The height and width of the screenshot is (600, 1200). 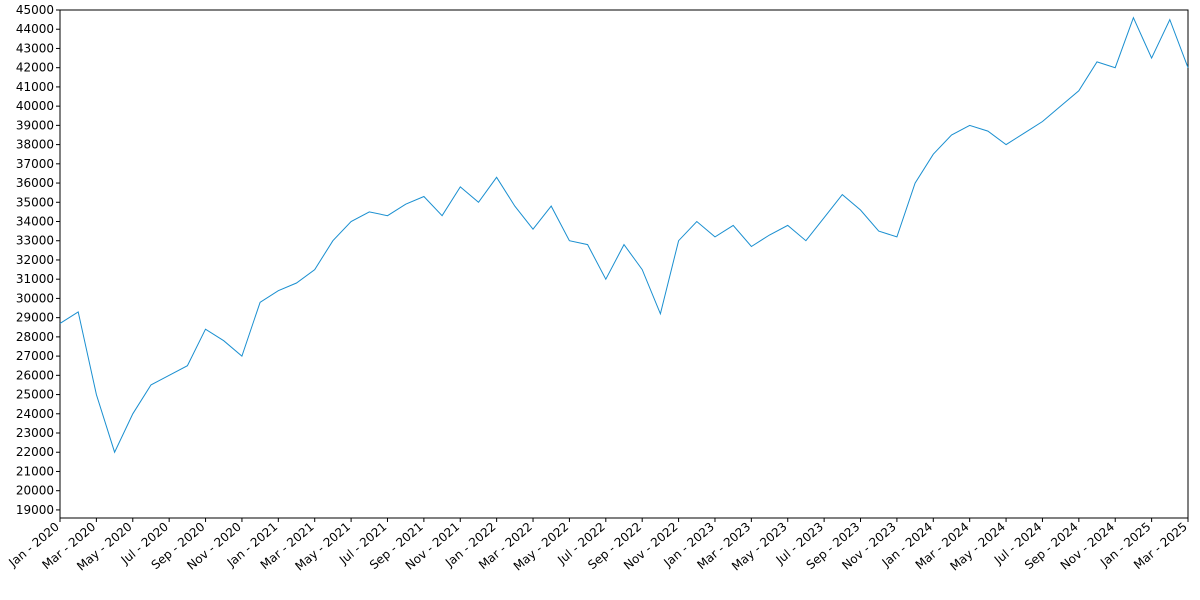 I want to click on y-tick-label: 37000, so click(x=35, y=164).